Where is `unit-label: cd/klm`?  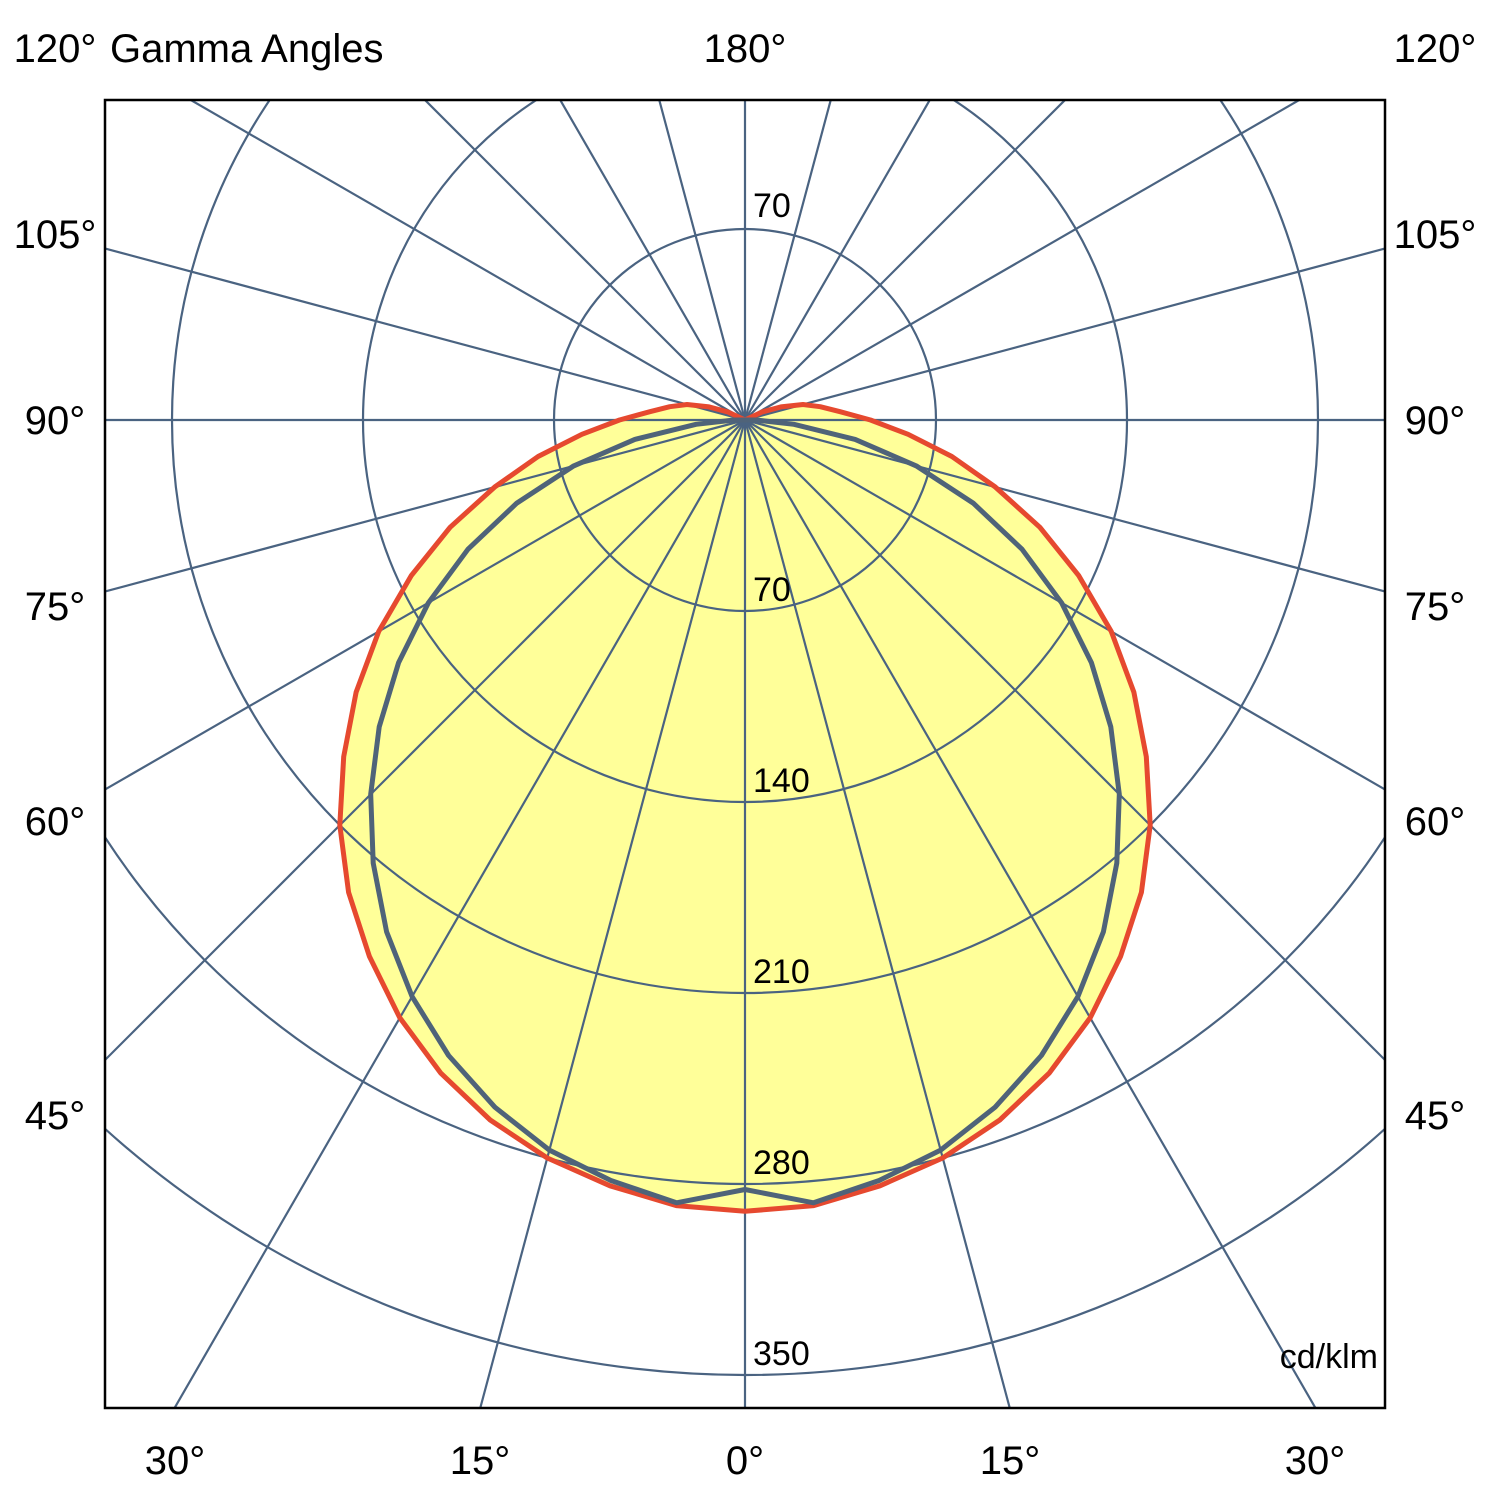 unit-label: cd/klm is located at coordinates (1329, 1357).